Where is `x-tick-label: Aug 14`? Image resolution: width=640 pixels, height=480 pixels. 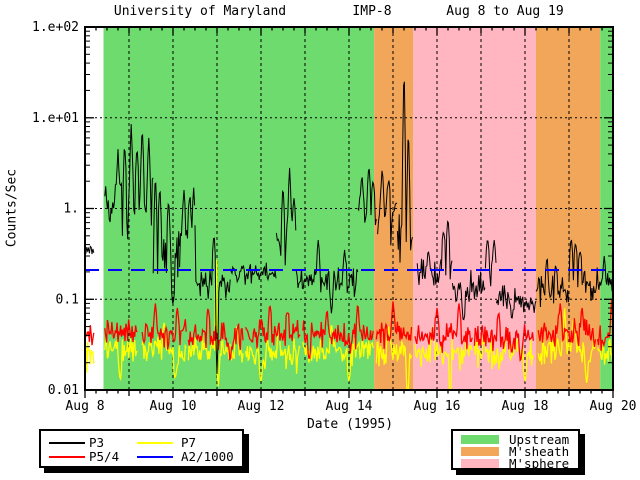 x-tick-label: Aug 14 is located at coordinates (349, 406).